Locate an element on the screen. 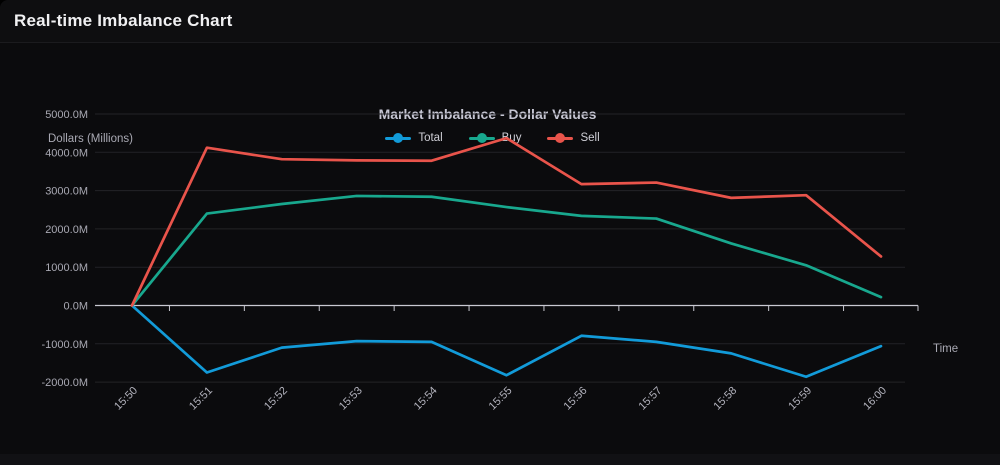  legend-item-buy: Buy is located at coordinates (495, 138).